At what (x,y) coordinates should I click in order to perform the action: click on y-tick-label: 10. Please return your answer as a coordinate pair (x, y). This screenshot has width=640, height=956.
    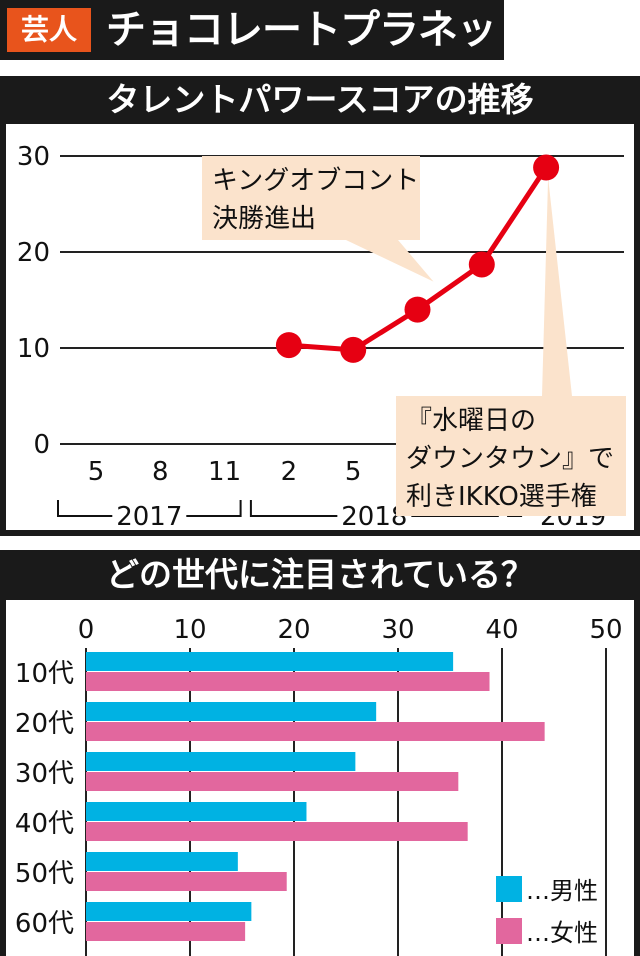
    Looking at the image, I should click on (33, 349).